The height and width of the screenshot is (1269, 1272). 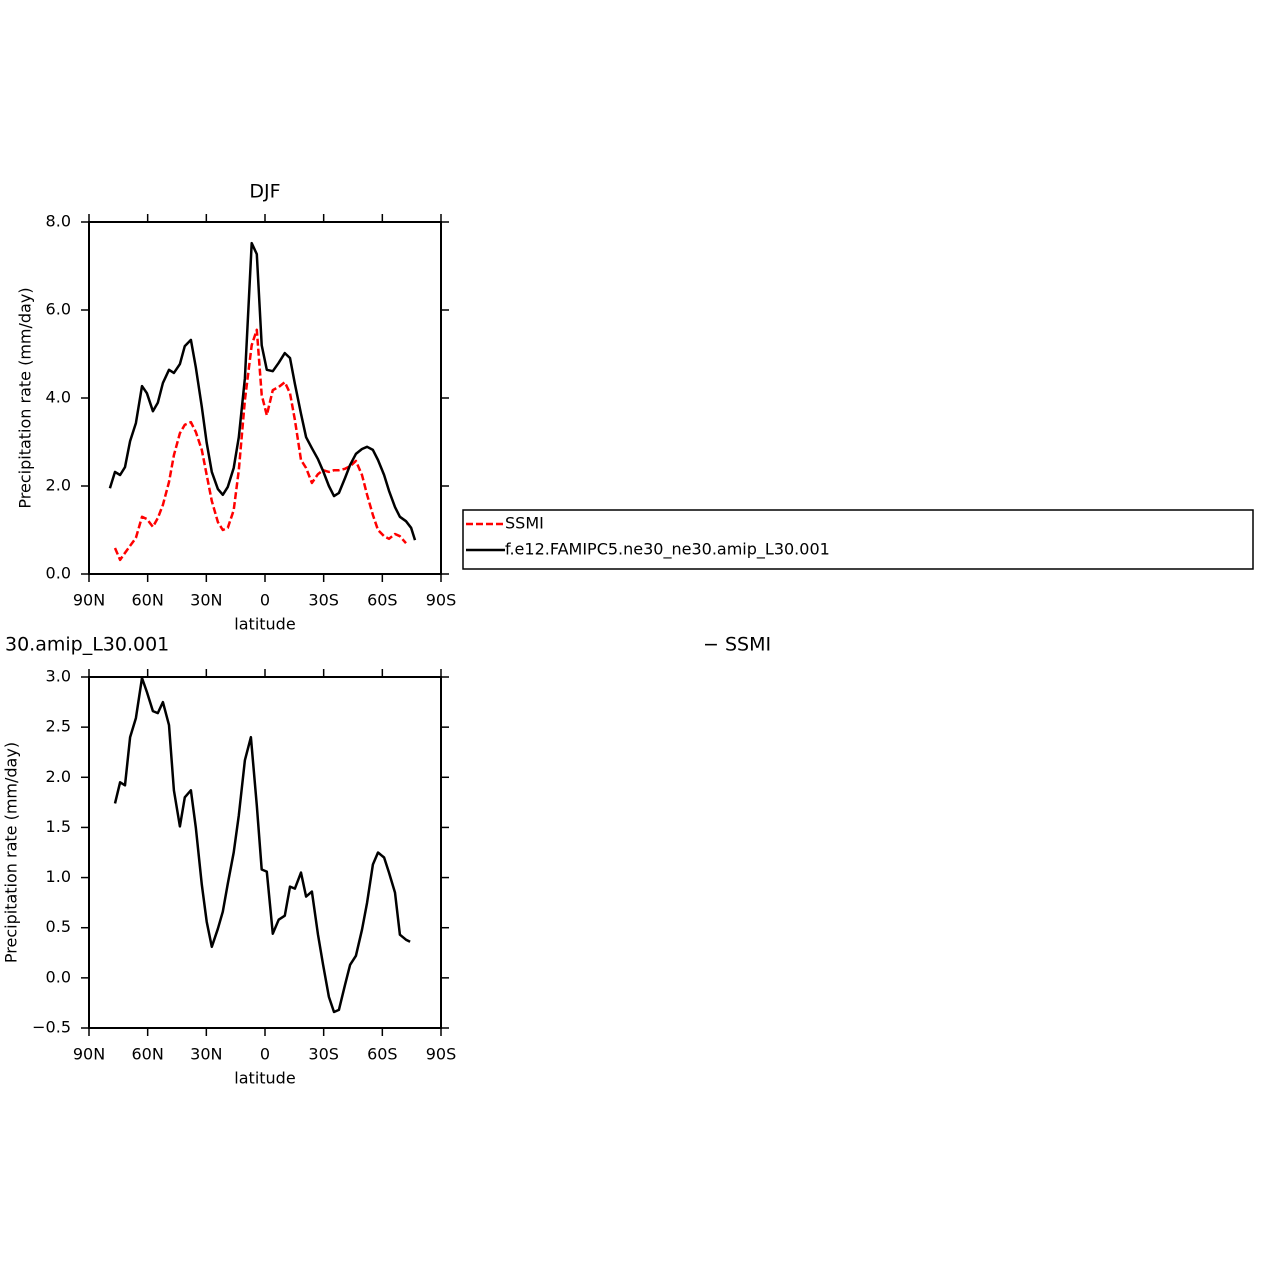 What do you see at coordinates (264, 192) in the screenshot?
I see `chart-title: DJF` at bounding box center [264, 192].